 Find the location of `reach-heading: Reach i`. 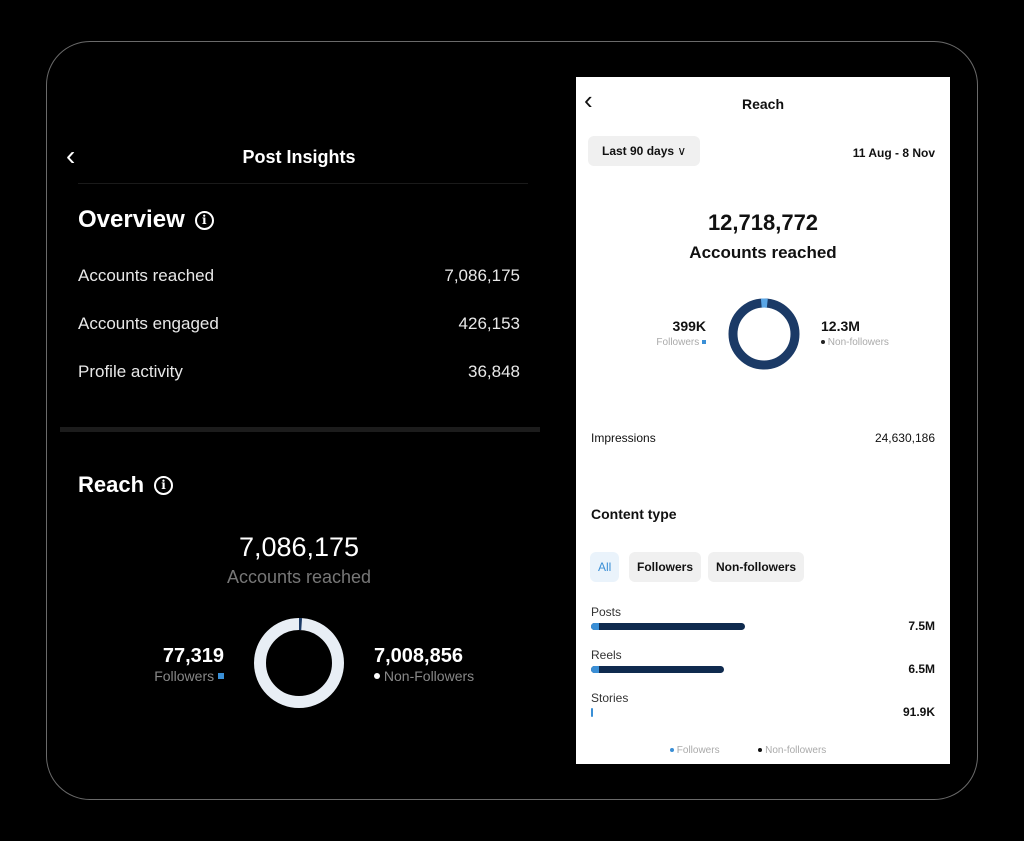

reach-heading: Reach i is located at coordinates (126, 485).